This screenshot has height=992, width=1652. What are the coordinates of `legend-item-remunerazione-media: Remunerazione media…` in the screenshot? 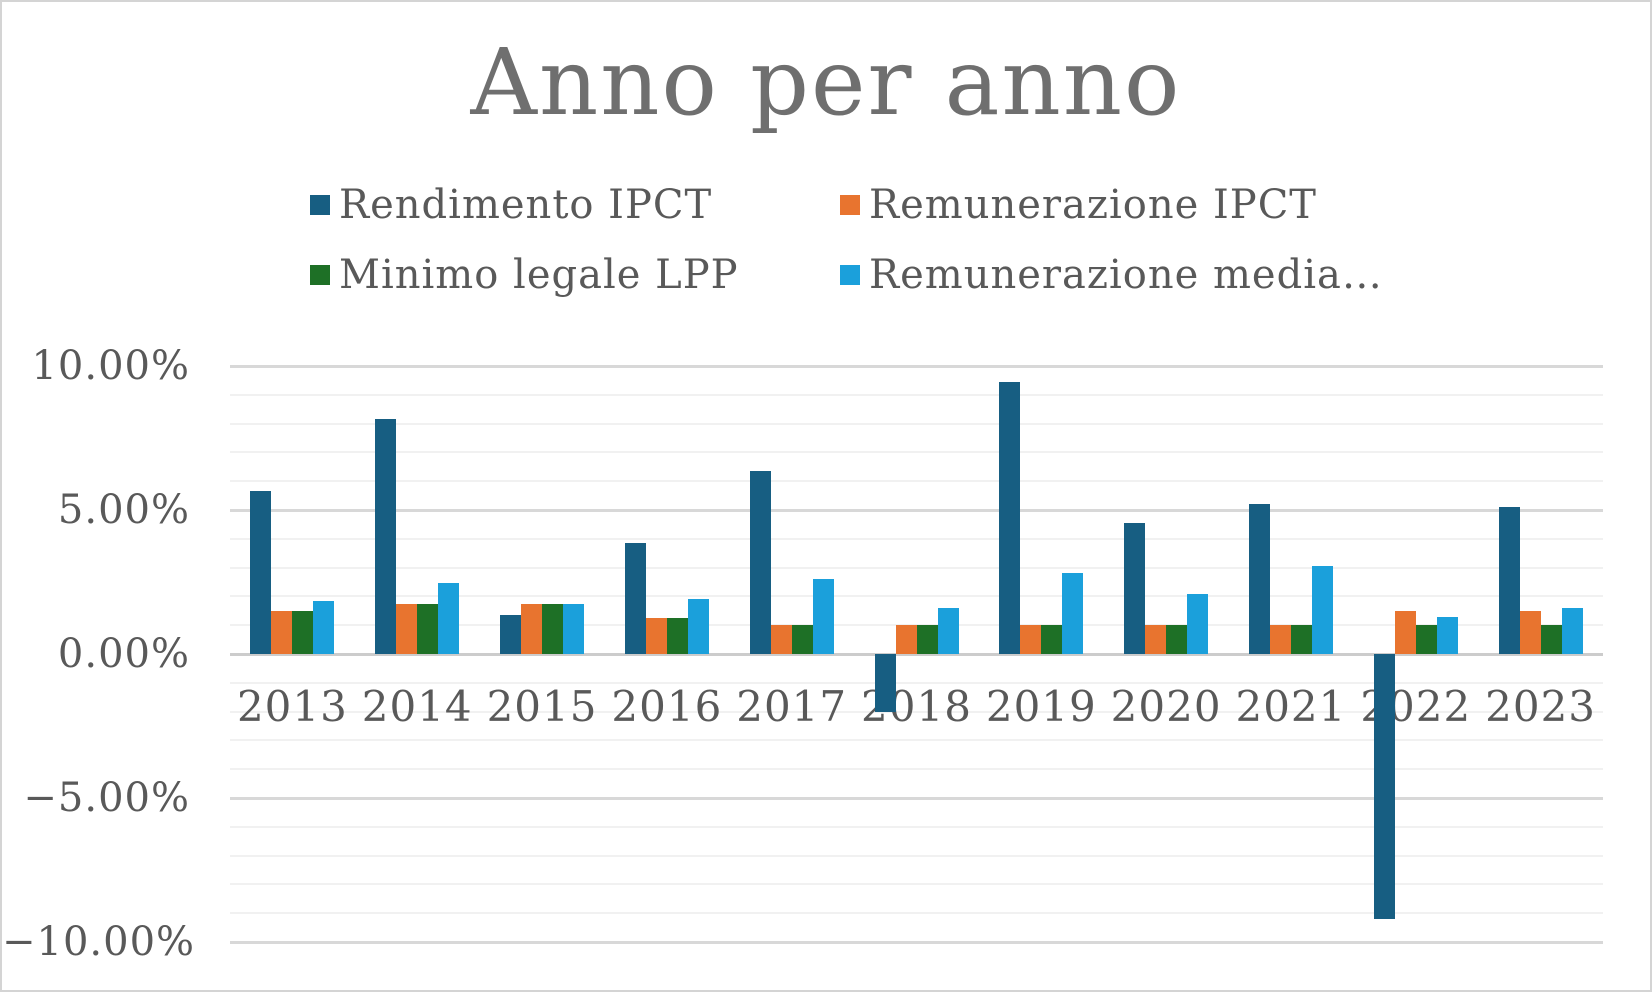 It's located at (1111, 276).